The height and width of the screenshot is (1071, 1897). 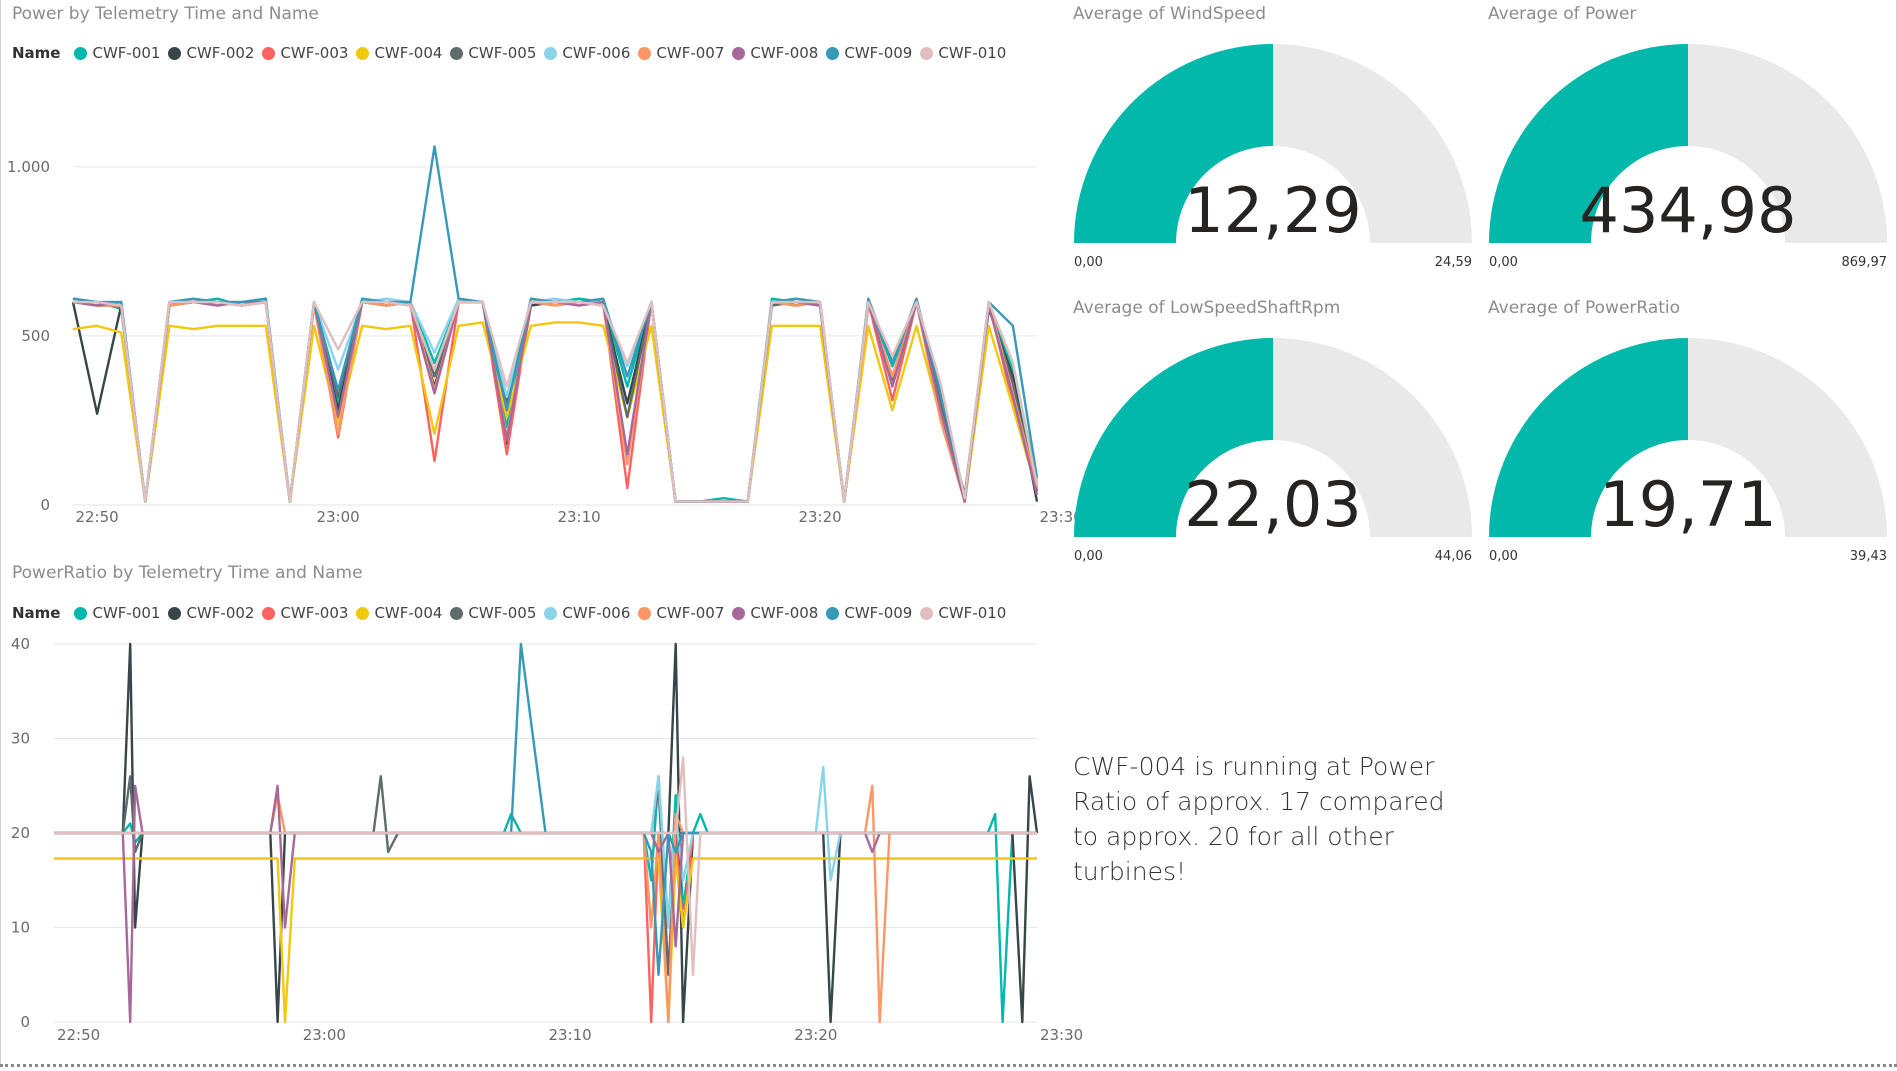 I want to click on gauge-value: 22,03, so click(x=1273, y=504).